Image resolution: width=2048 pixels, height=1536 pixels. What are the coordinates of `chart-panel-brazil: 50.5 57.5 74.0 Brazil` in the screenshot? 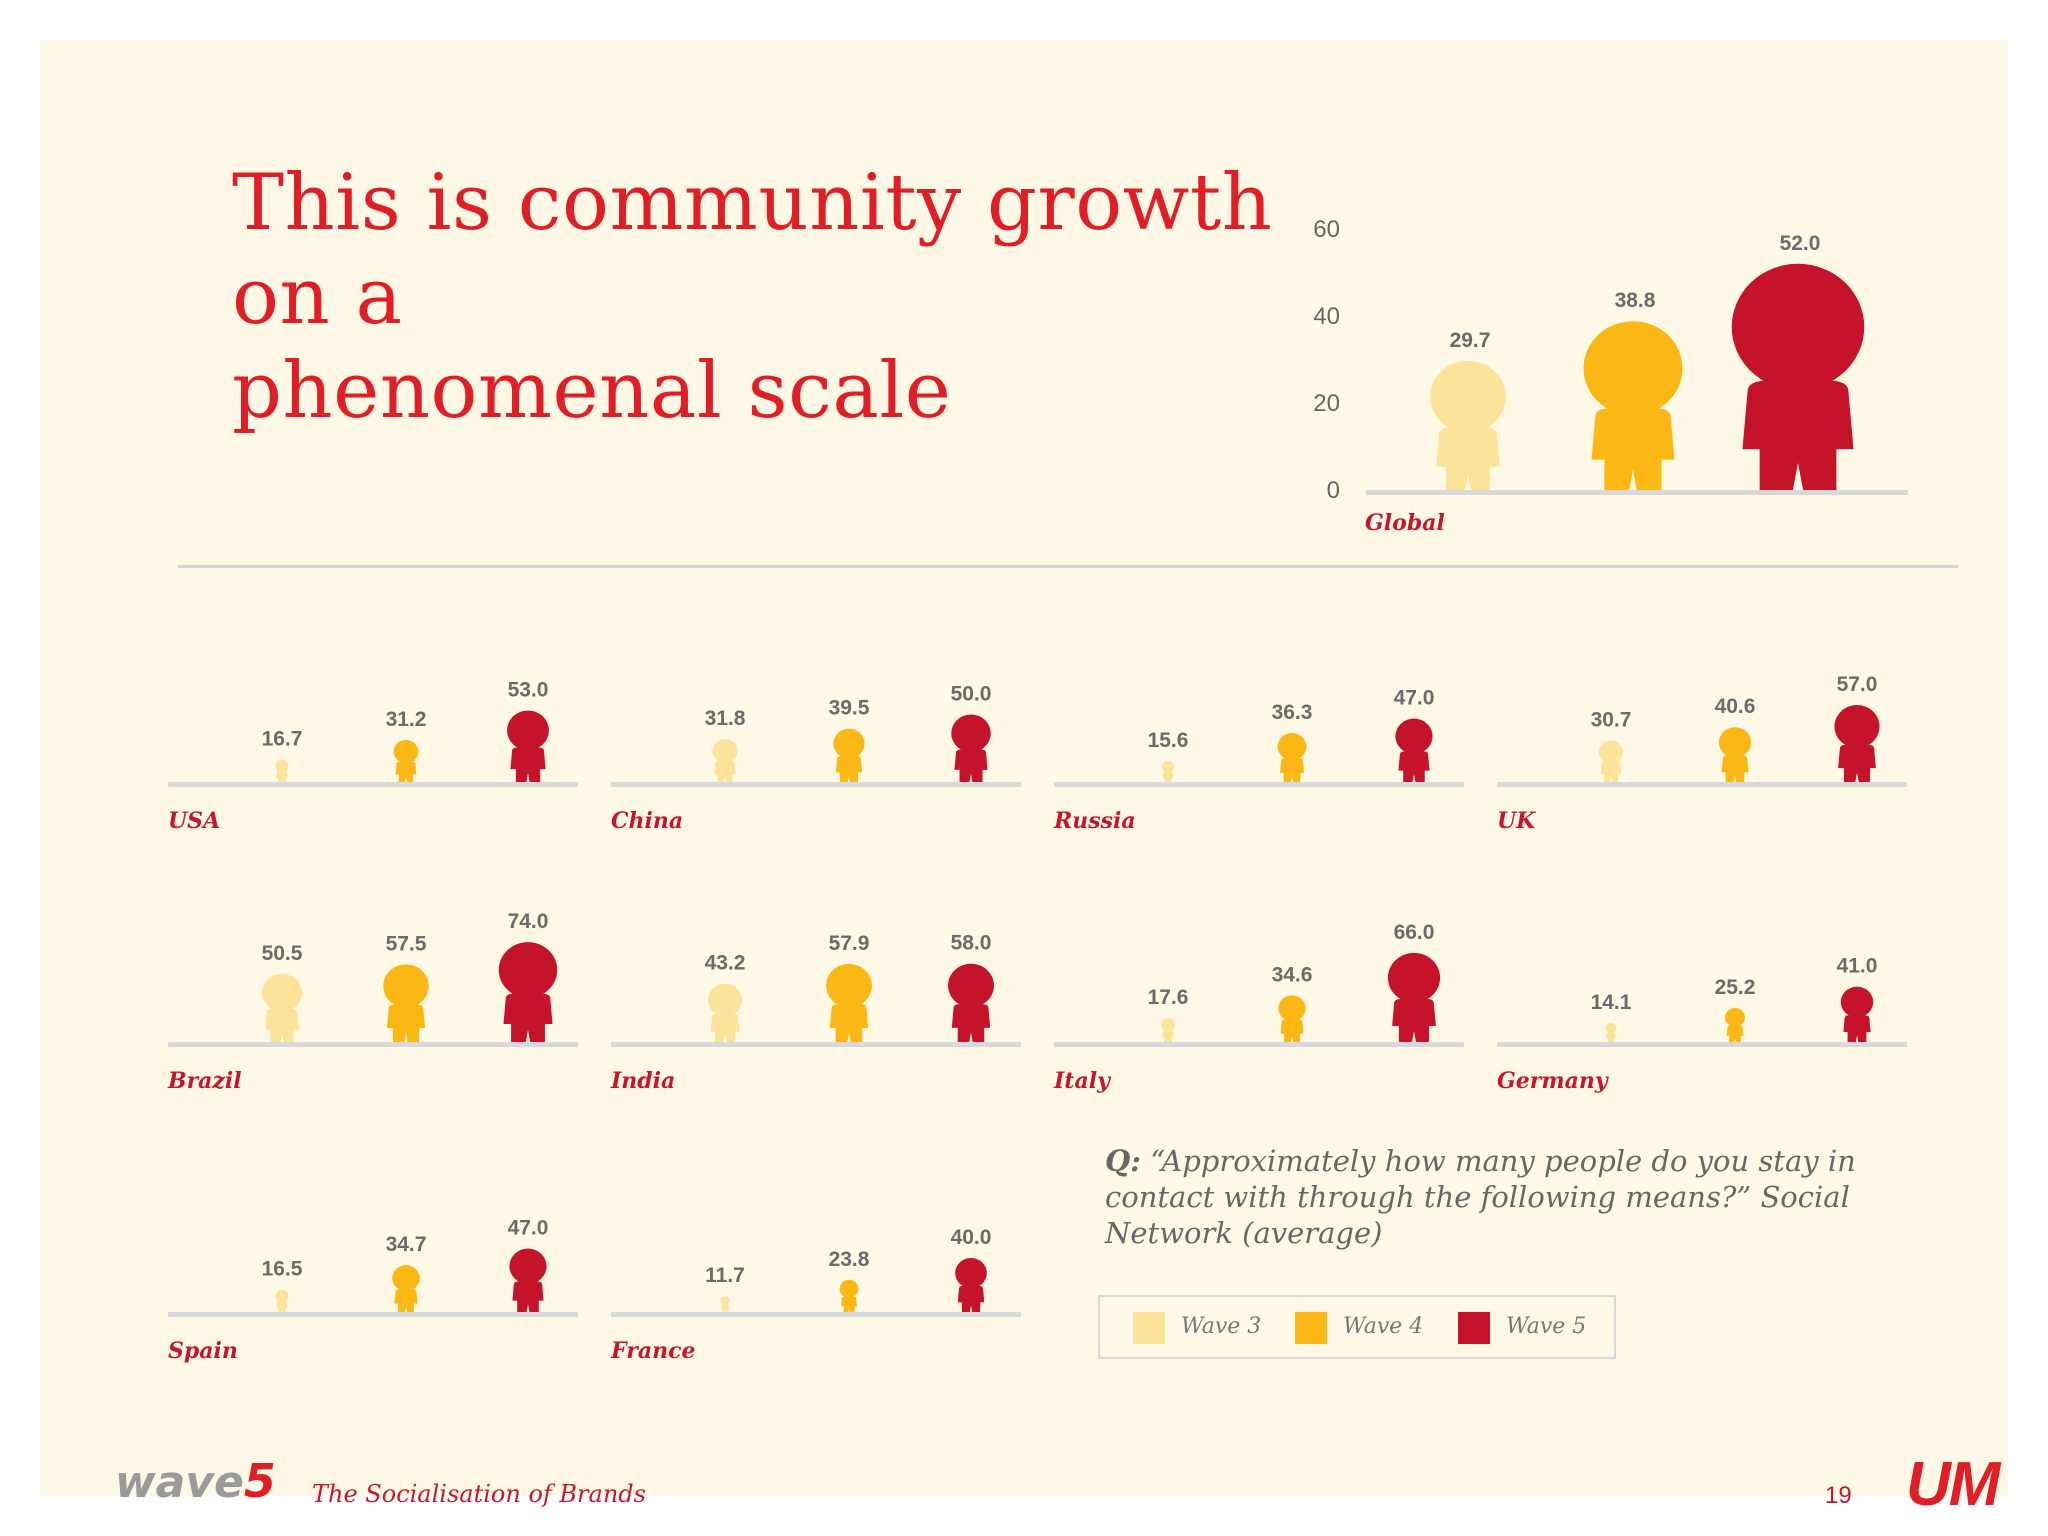 It's located at (388, 974).